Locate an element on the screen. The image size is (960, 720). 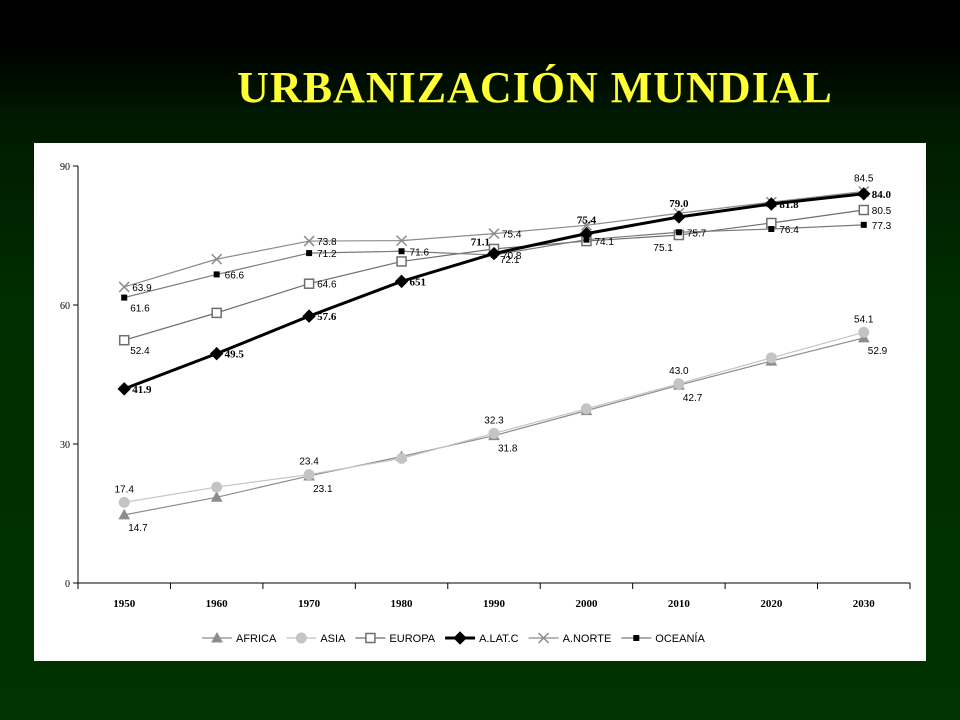
legend-item: A.LAT.C is located at coordinates (482, 638).